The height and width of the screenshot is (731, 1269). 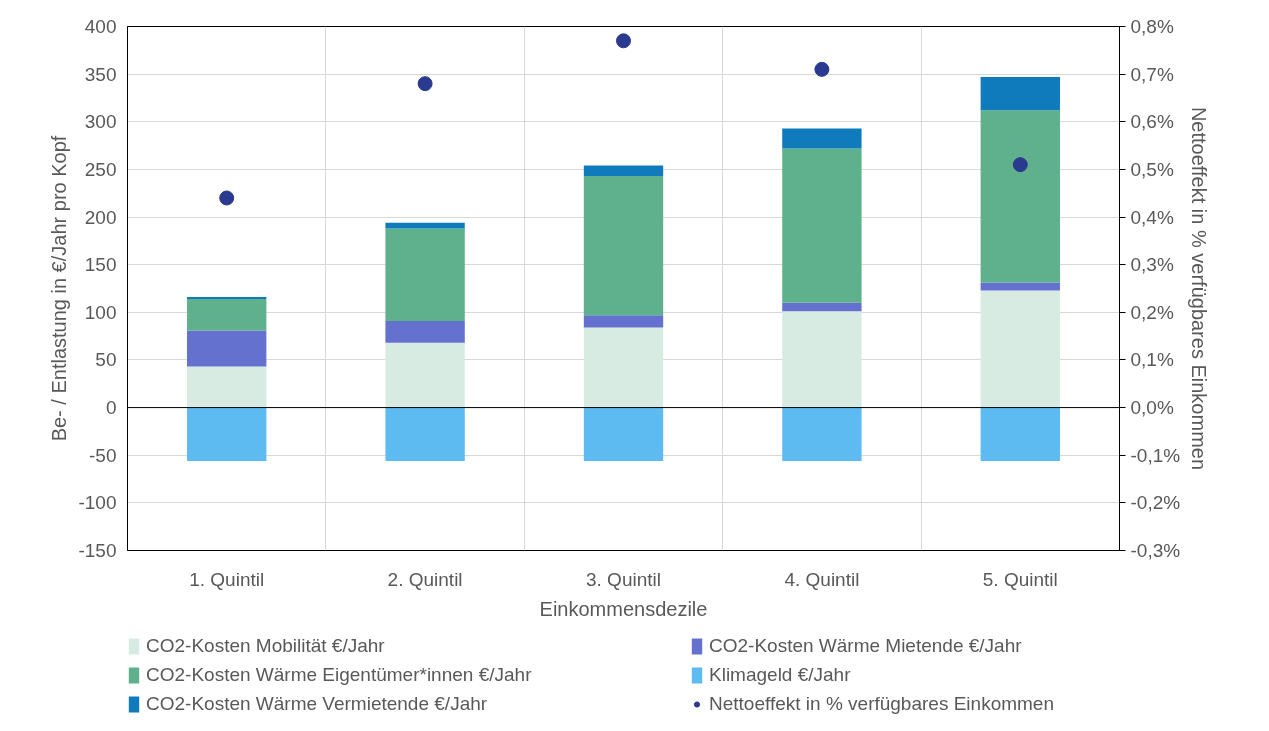 What do you see at coordinates (1152, 26) in the screenshot?
I see `y2-tick-label: 0,8%` at bounding box center [1152, 26].